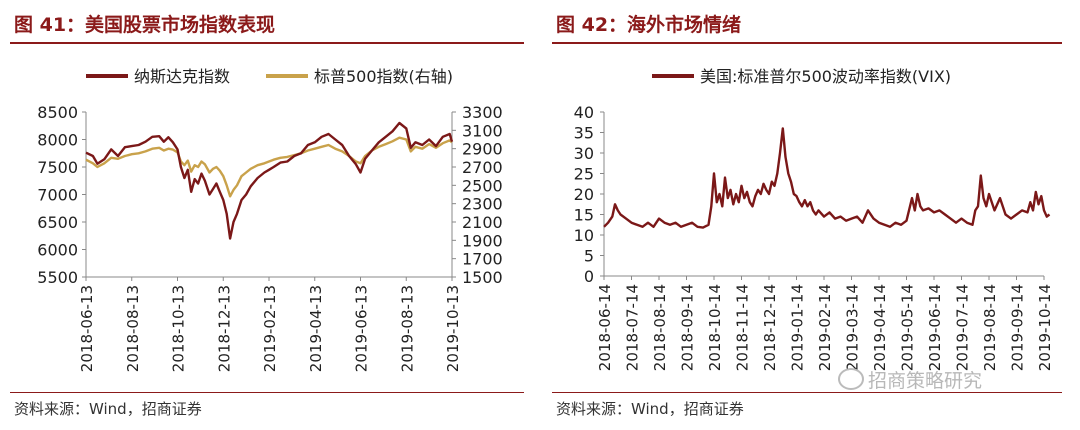  Describe the element at coordinates (407, 328) in the screenshot. I see `x-tick-label: 2019-08-13` at that location.